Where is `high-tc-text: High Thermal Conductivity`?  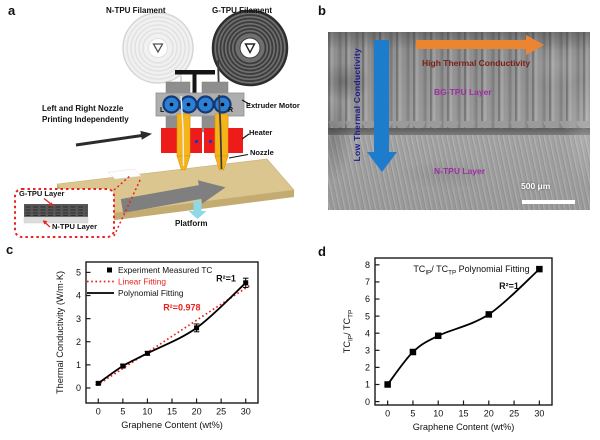 high-tc-text: High Thermal Conductivity is located at coordinates (476, 63).